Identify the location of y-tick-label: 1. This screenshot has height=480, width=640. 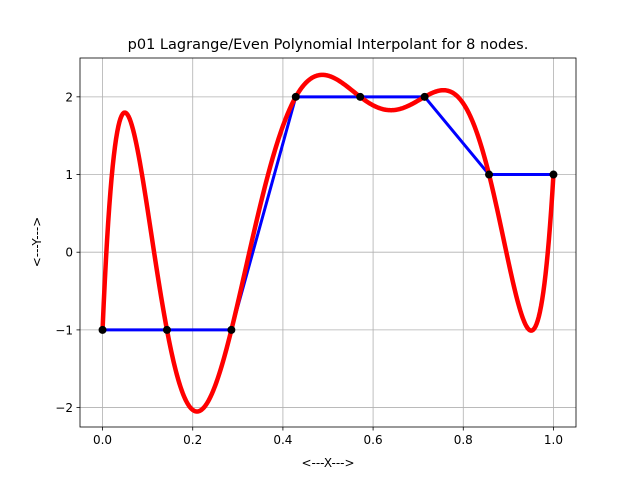
(69, 175).